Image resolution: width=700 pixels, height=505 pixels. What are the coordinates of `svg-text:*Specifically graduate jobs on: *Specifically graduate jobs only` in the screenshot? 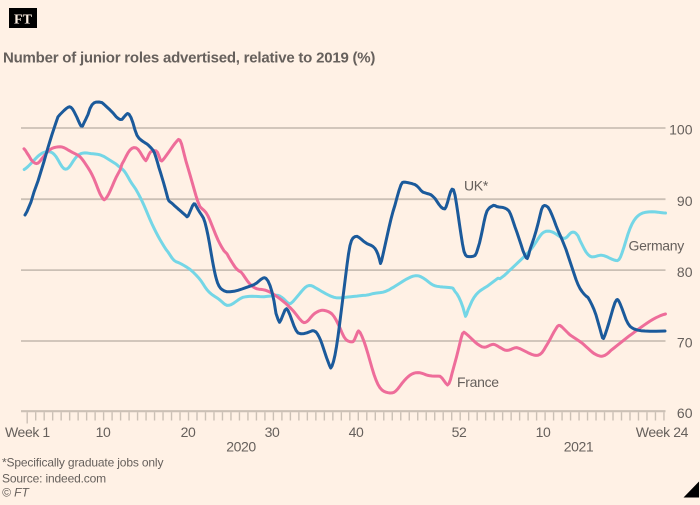 It's located at (82, 463).